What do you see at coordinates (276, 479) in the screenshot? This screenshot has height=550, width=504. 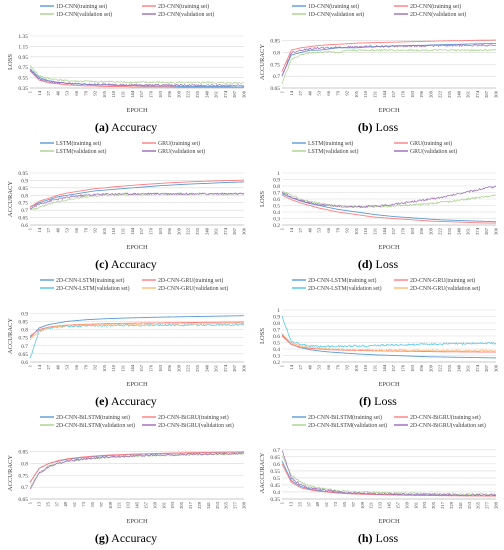 I see `y-tick-label: 0.5` at bounding box center [276, 479].